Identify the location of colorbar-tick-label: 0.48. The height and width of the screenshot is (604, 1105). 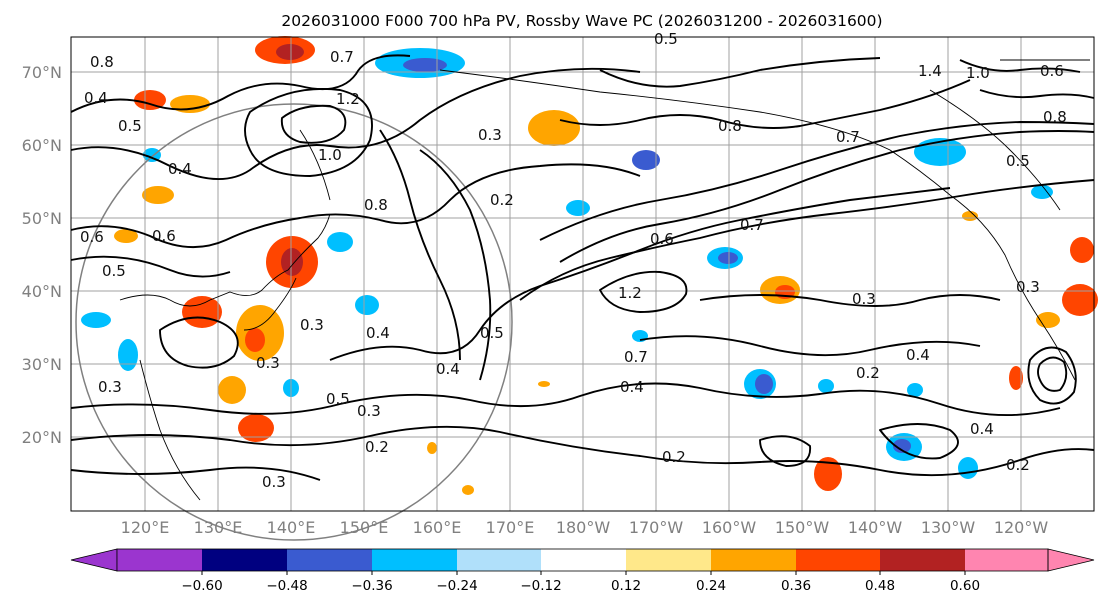
(880, 586).